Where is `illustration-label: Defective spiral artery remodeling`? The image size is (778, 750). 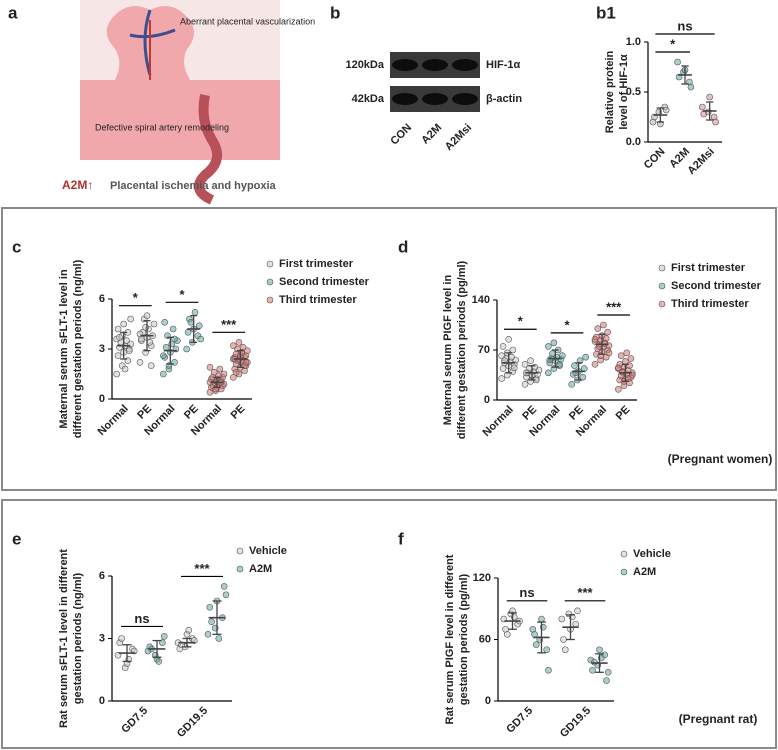 illustration-label: Defective spiral artery remodeling is located at coordinates (162, 127).